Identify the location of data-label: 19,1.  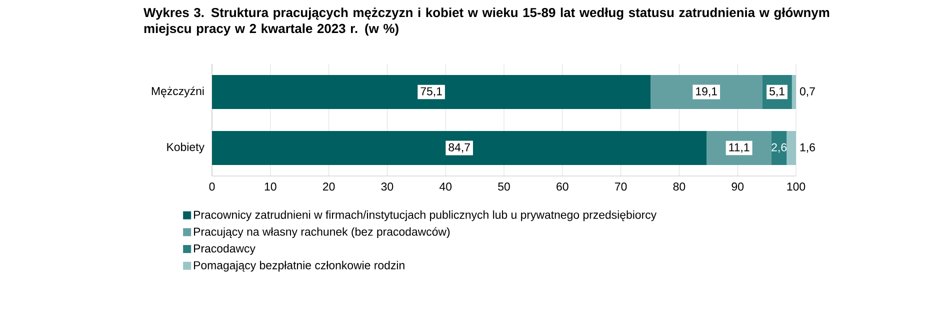
(706, 92).